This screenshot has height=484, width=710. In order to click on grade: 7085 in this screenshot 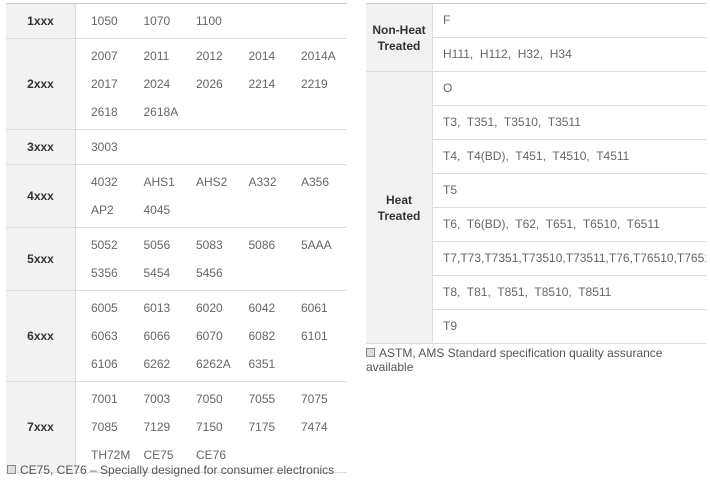, I will do `click(104, 427)`.